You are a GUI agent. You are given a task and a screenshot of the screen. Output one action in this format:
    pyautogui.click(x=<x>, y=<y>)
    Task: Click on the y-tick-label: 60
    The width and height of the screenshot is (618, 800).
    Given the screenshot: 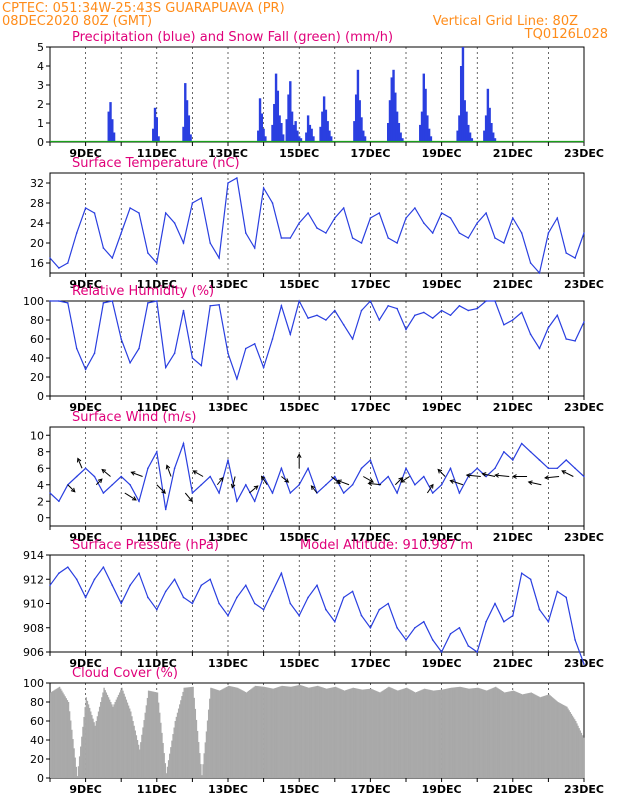 What is the action you would take?
    pyautogui.click(x=37, y=721)
    